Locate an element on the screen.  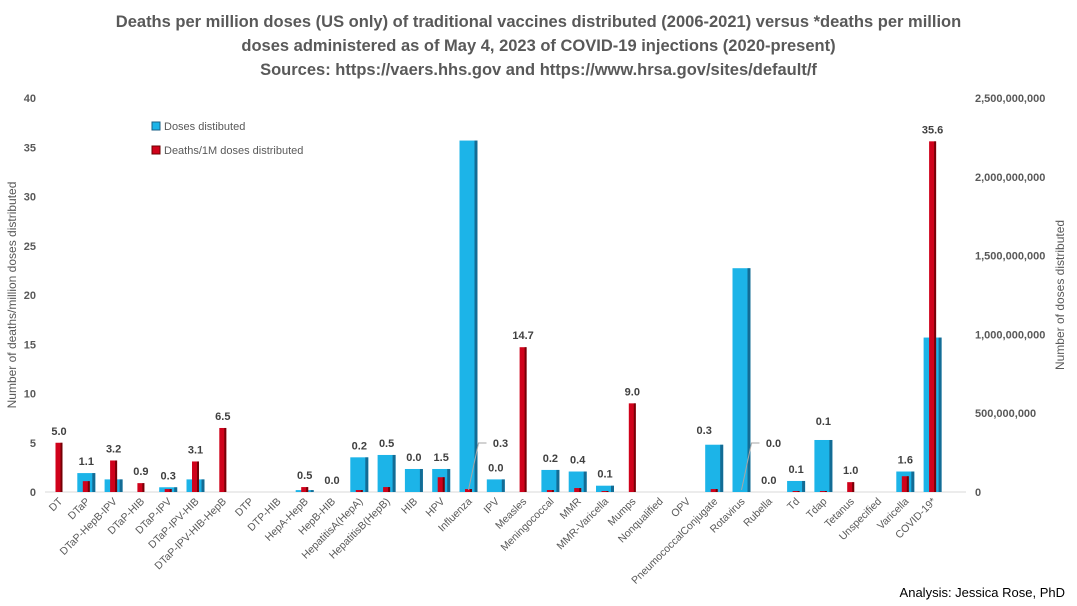
data-label: 14.7 is located at coordinates (522, 336).